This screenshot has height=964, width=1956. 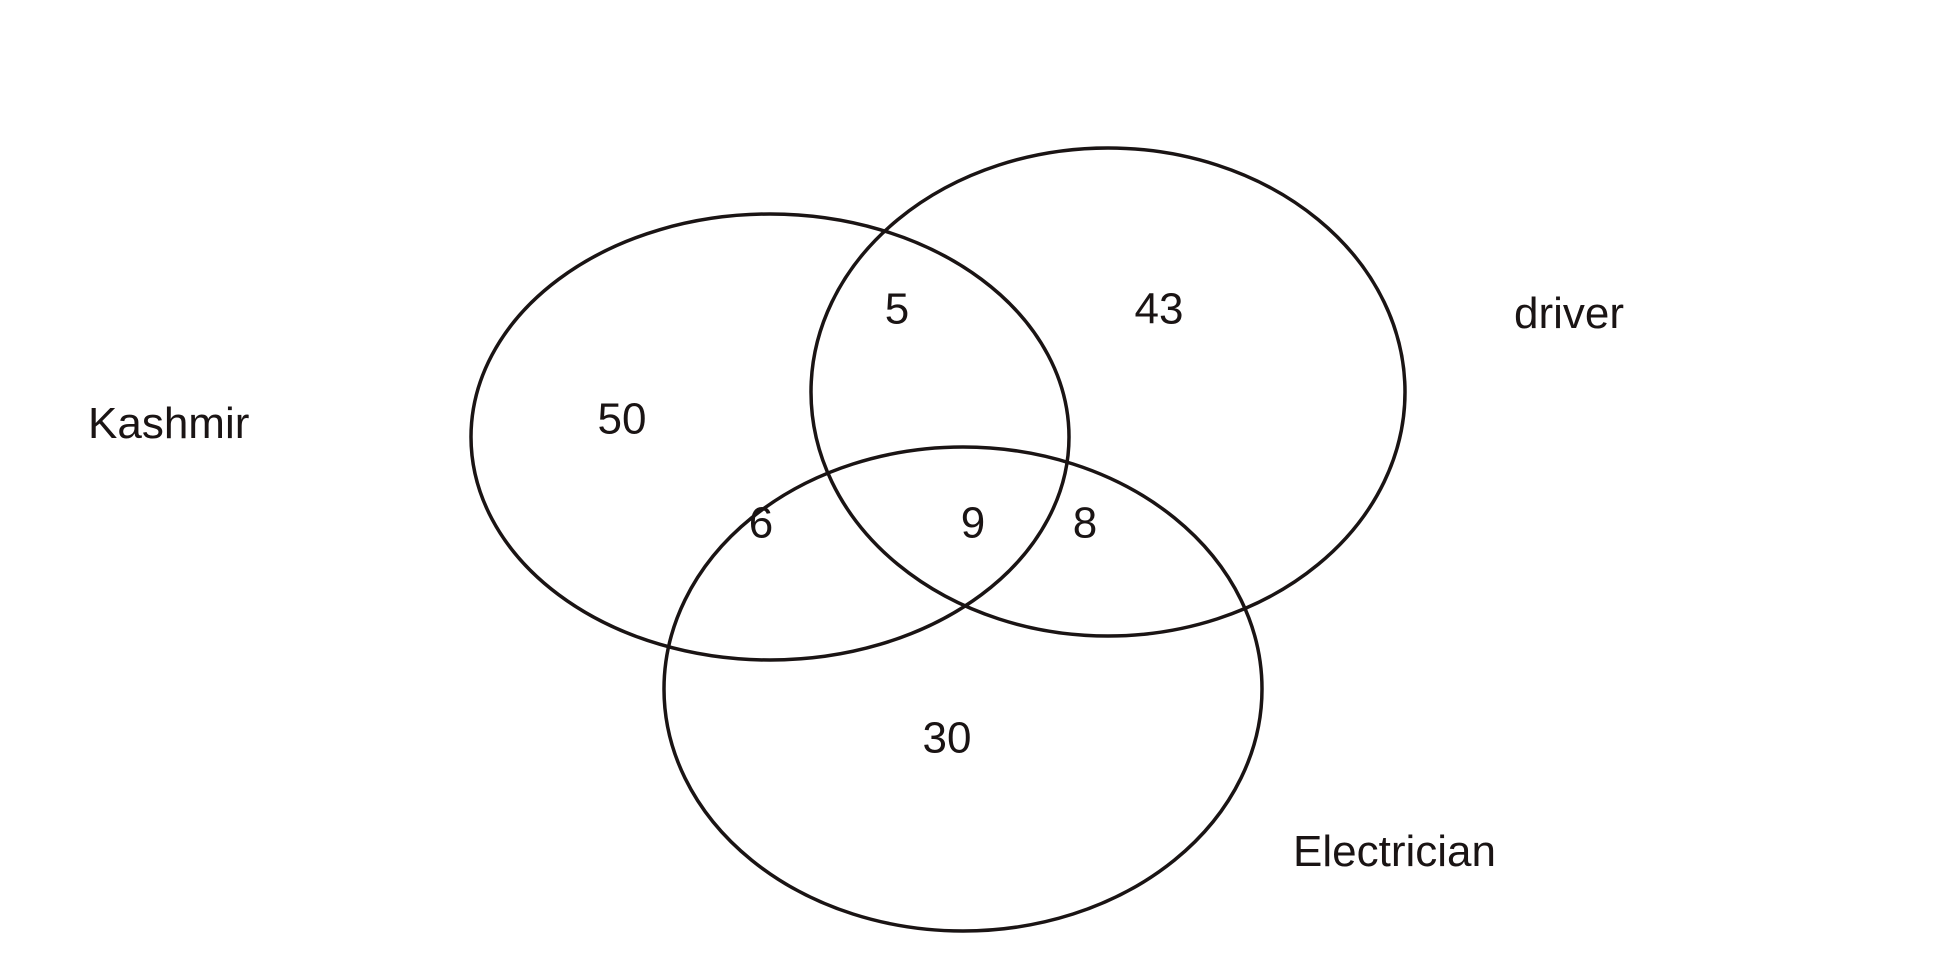 What do you see at coordinates (1394, 851) in the screenshot?
I see `electrician-label: Electrician` at bounding box center [1394, 851].